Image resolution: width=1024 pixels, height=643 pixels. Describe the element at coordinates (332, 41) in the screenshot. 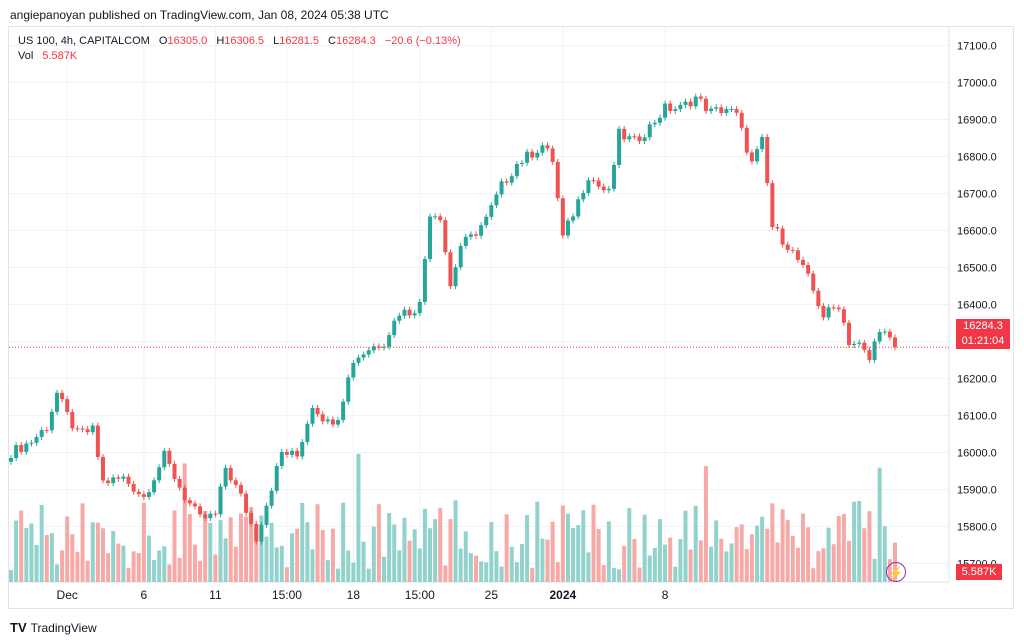

I see `close-label: C` at that location.